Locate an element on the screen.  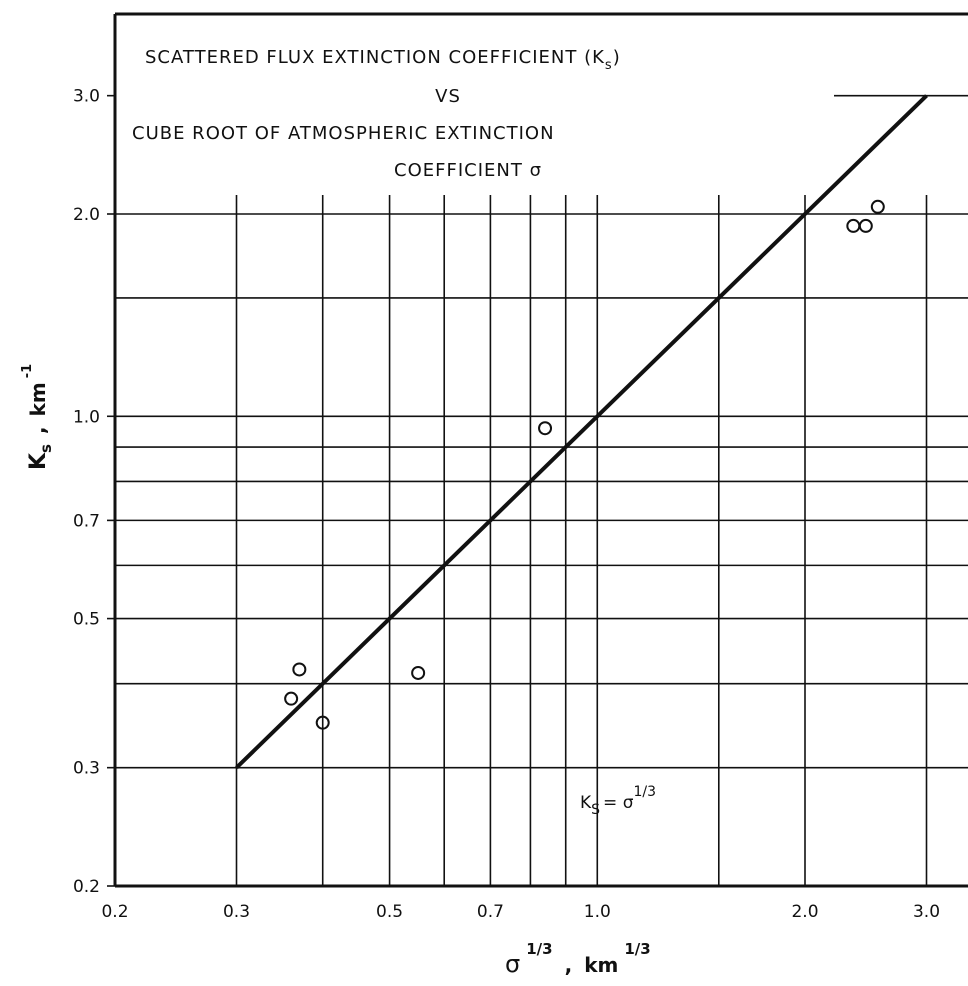
x-tick-label: 0.7 is located at coordinates (490, 912).